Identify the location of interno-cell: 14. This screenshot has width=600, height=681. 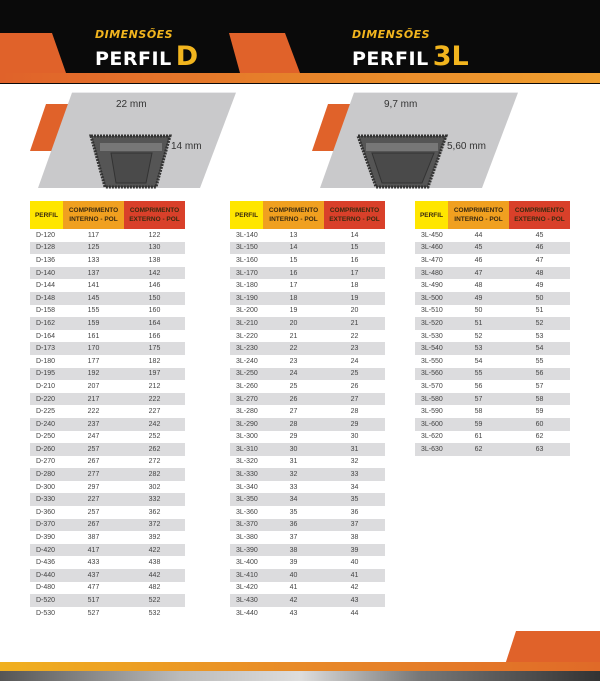
(293, 248).